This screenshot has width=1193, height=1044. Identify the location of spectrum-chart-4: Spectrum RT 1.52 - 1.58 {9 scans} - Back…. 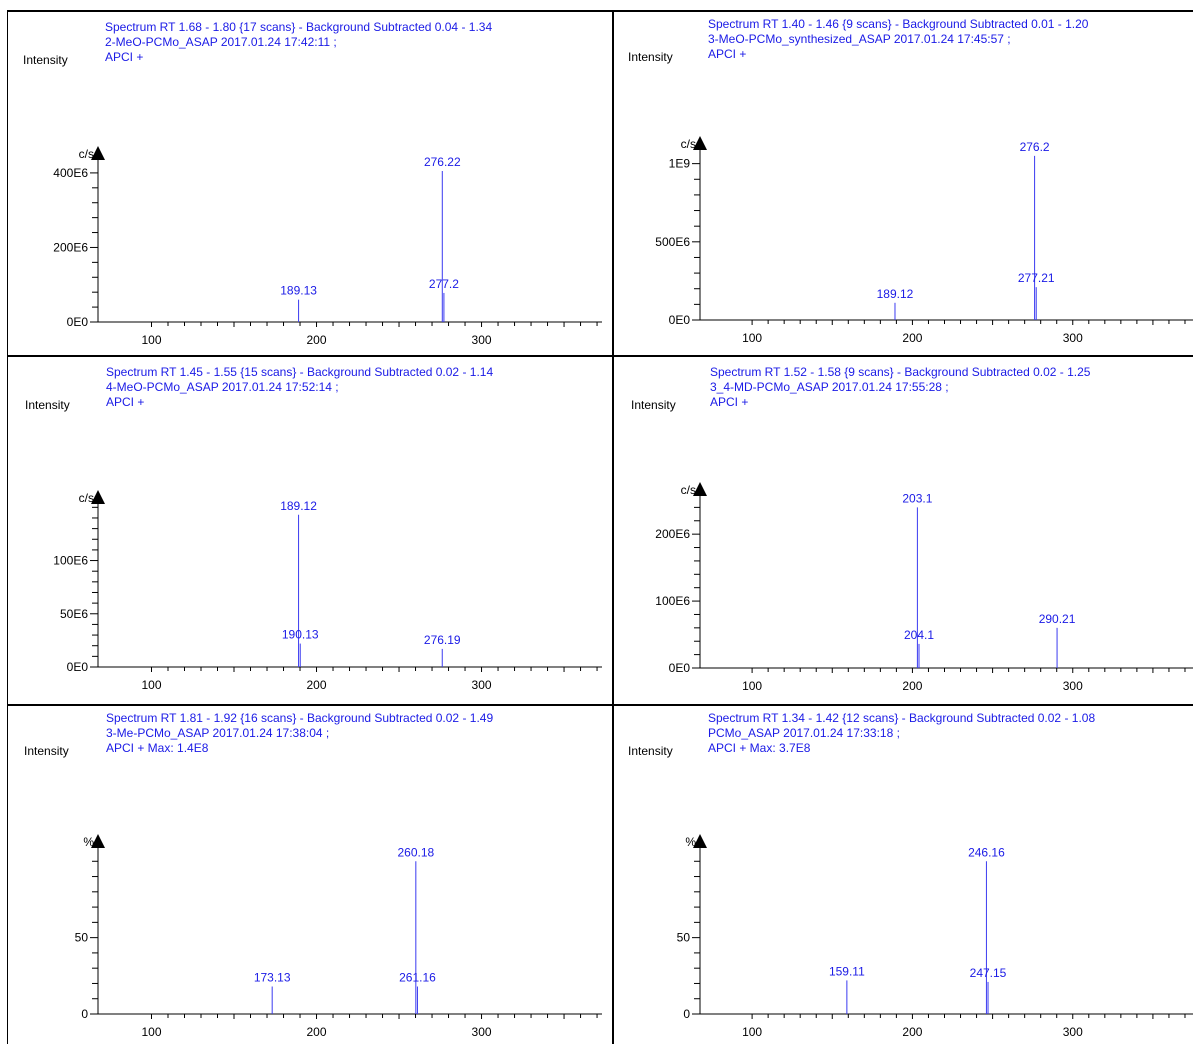
(912, 529).